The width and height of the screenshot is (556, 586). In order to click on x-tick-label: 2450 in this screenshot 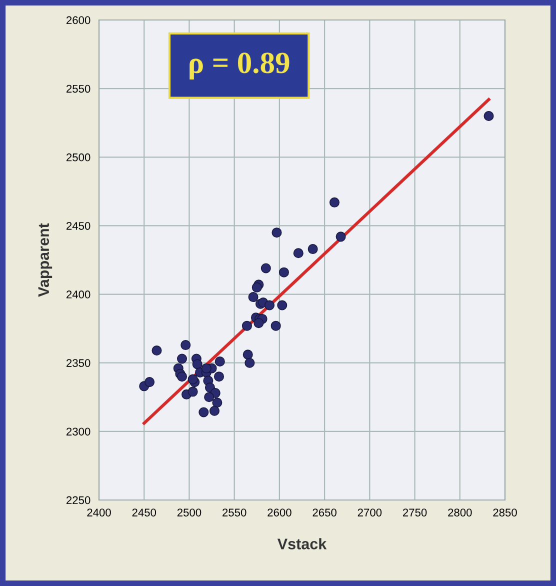, I will do `click(144, 512)`.